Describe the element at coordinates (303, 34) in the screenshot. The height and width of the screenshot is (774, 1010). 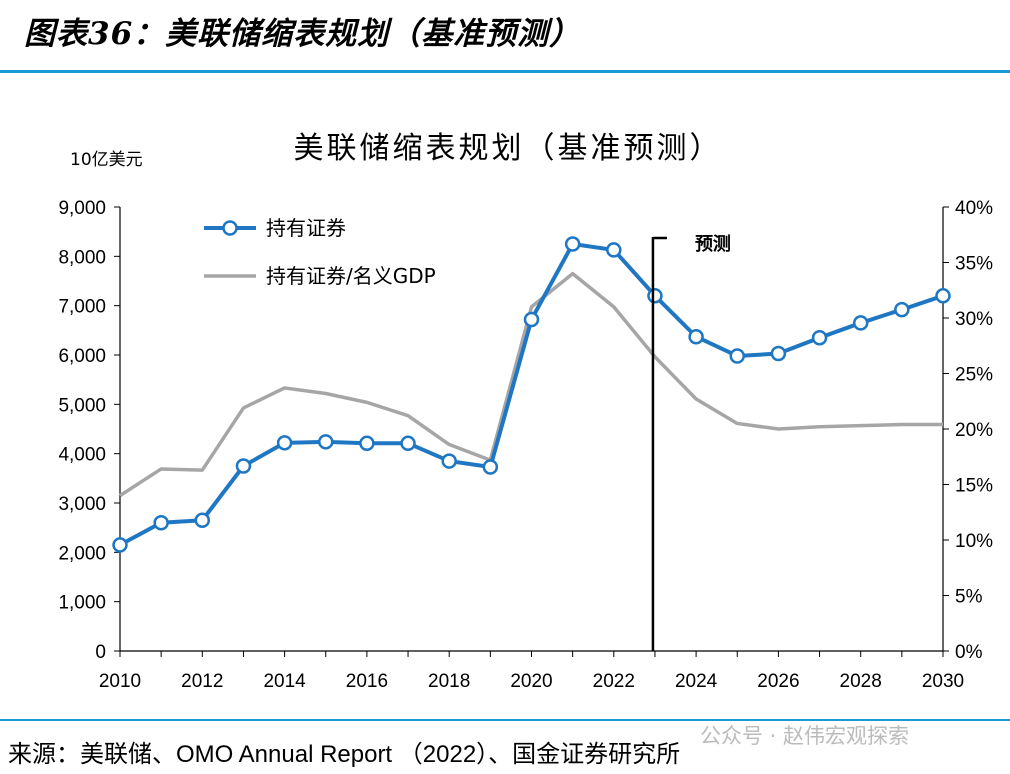
I see `figure-title: 图表36：美联储缩表规划（基准预测）` at that location.